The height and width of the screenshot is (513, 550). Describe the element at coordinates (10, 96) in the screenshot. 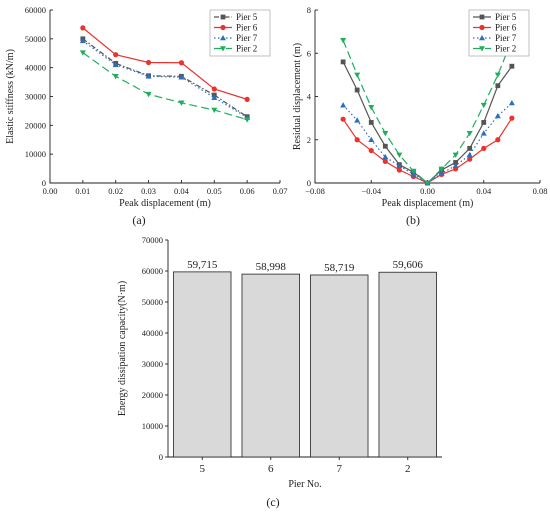

I see `y-axis-label: Elastic stiffness (kN/m)` at that location.